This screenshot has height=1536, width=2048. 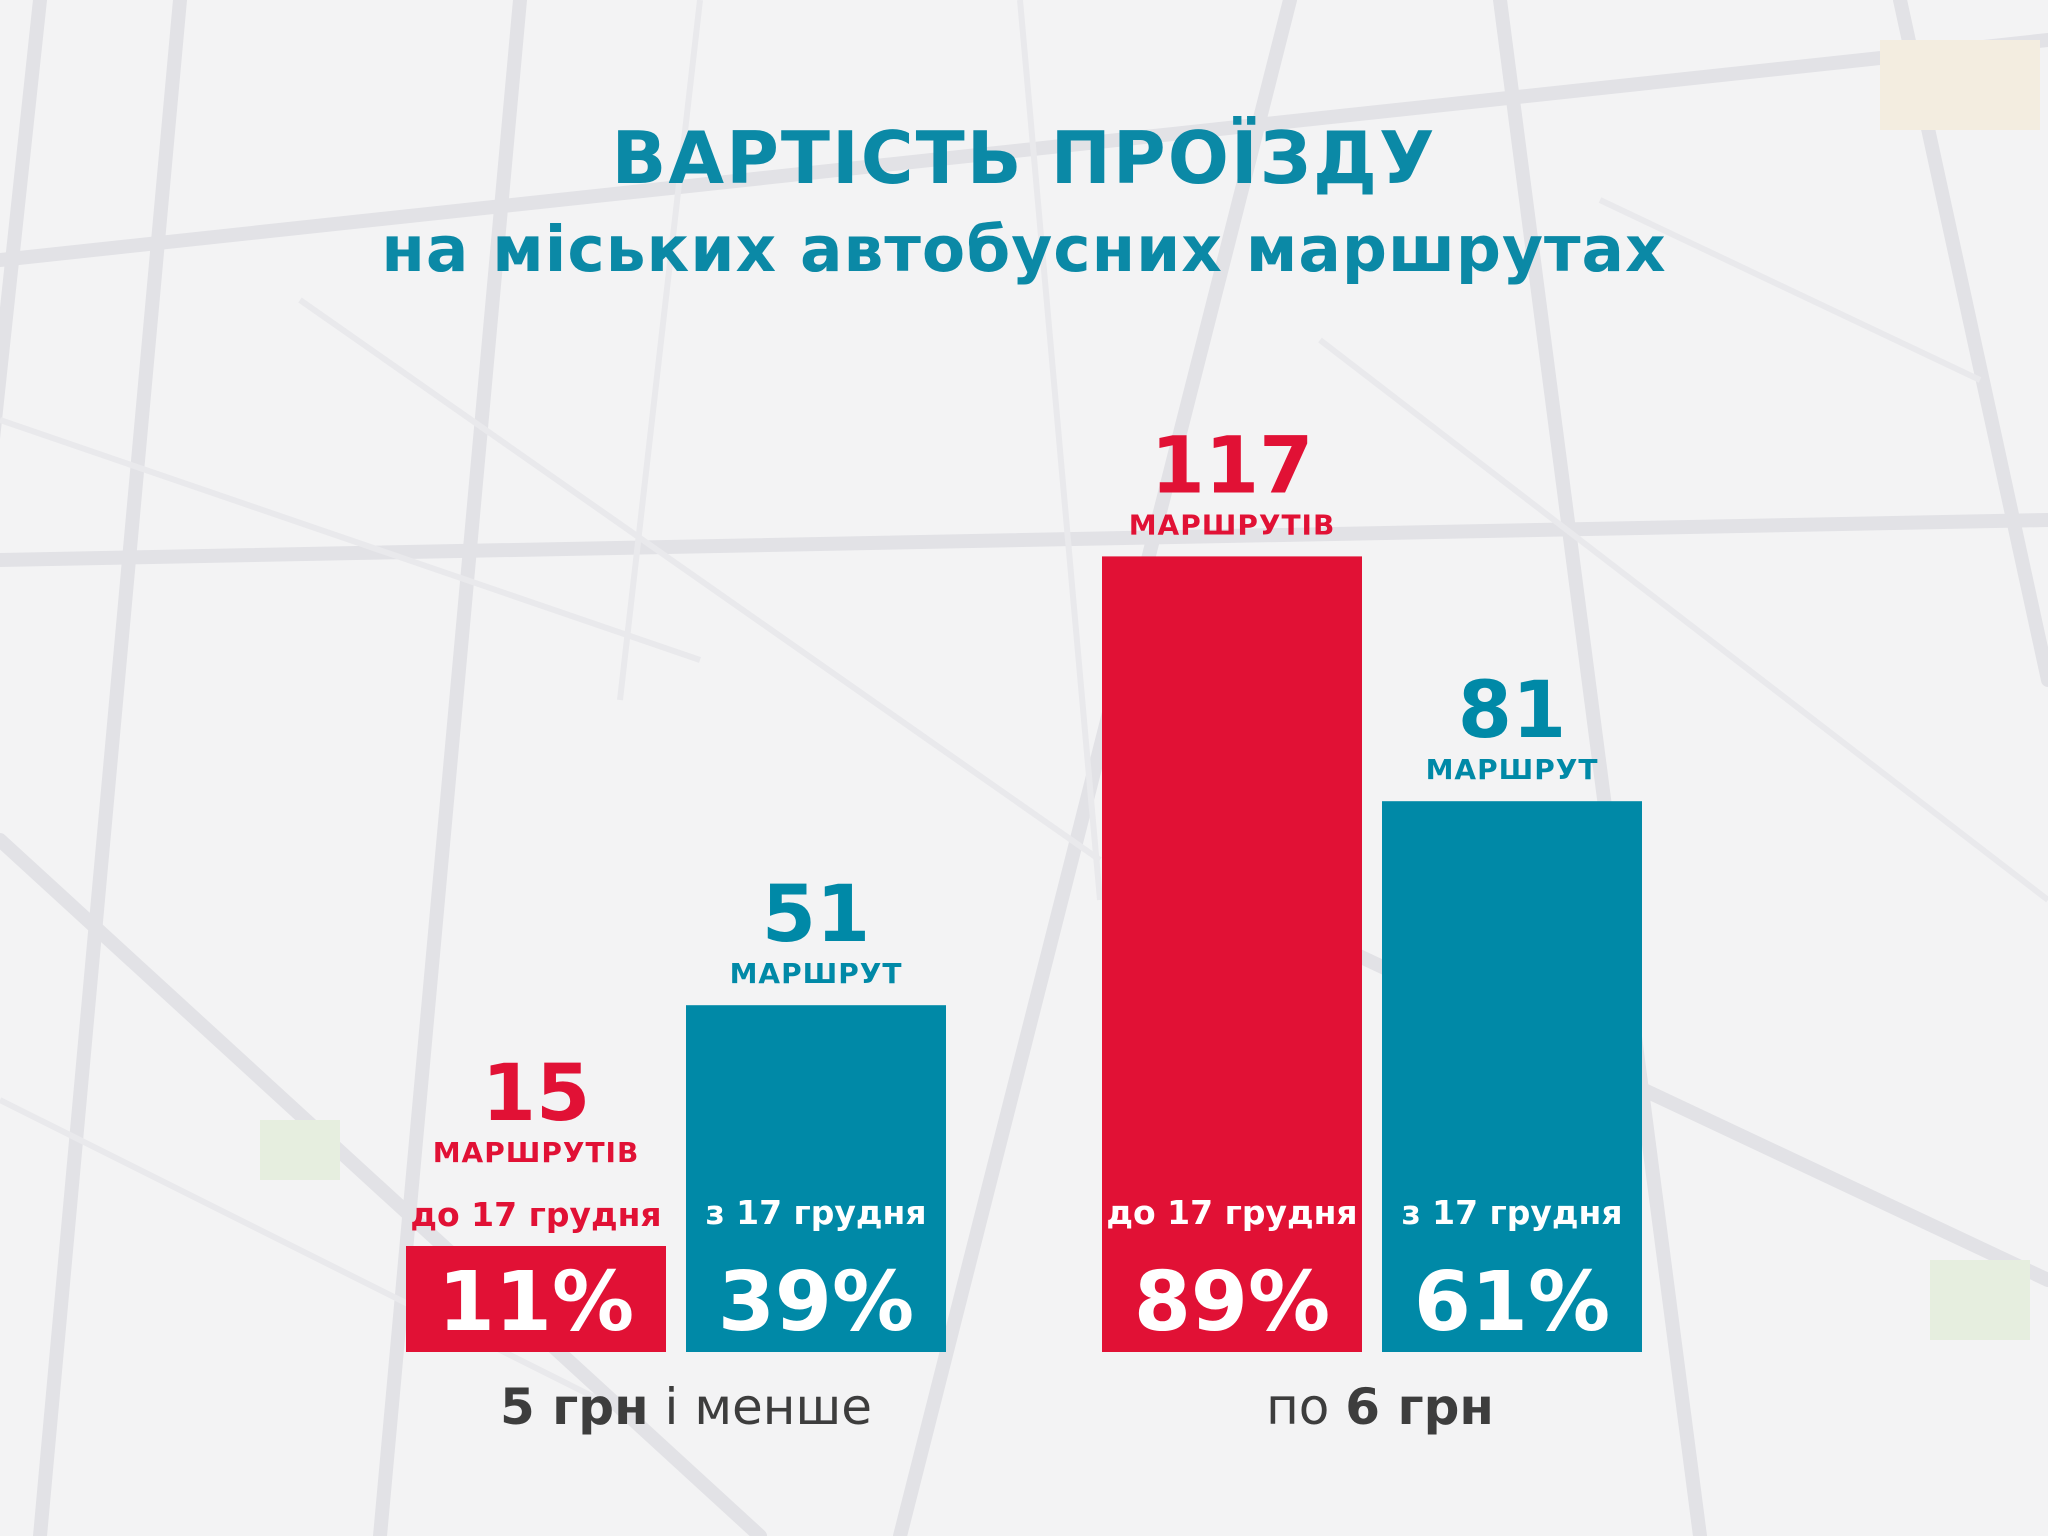 I want to click on bar-g0-b0, so click(x=536, y=1299).